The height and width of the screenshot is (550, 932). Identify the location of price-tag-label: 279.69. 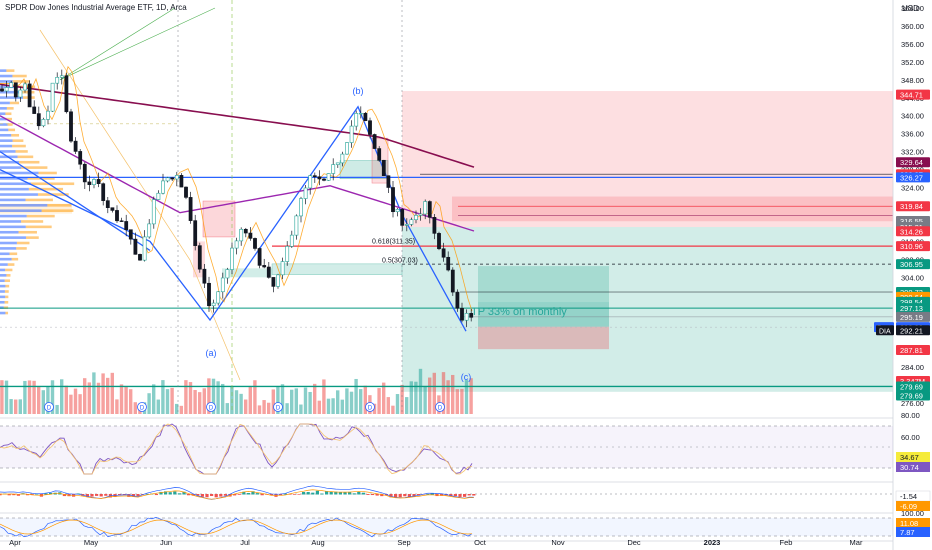
(911, 386).